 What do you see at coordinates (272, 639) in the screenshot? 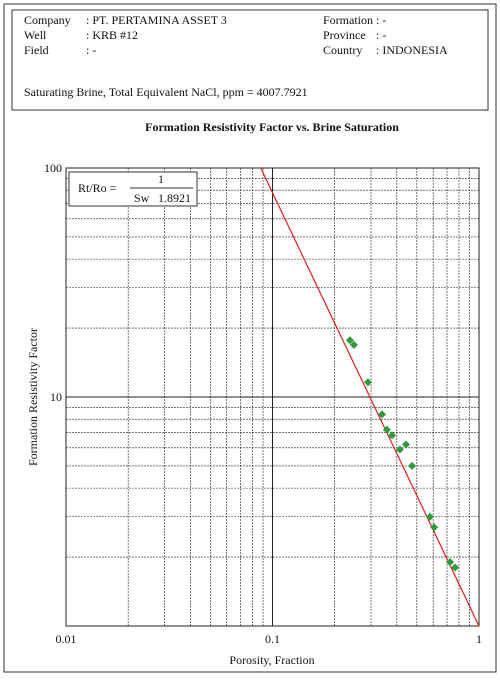
I see `x-tick-label: 0.1` at bounding box center [272, 639].